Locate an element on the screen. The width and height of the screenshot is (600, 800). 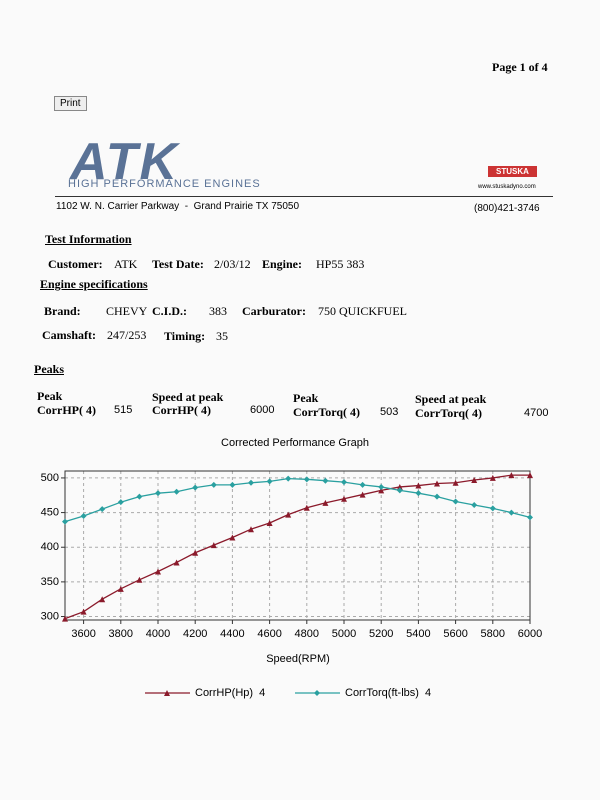
field-value: ATK is located at coordinates (126, 264).